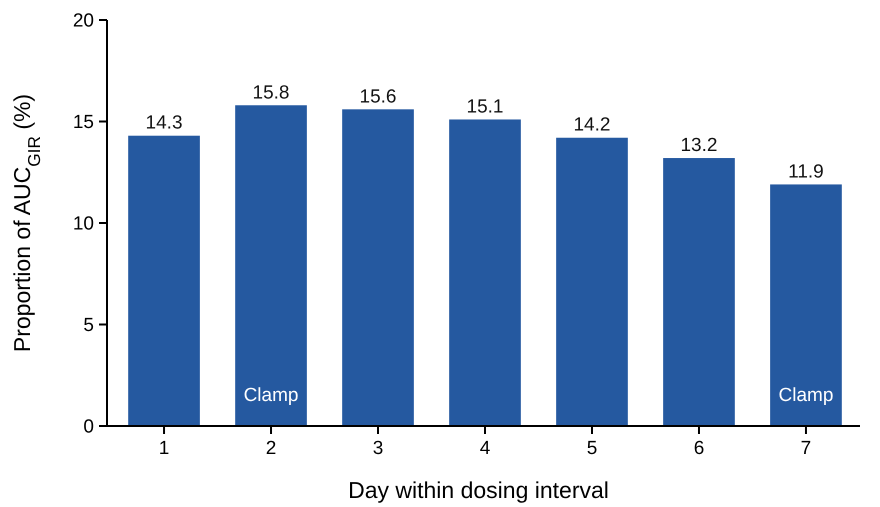  I want to click on data-label: 14.2, so click(592, 125).